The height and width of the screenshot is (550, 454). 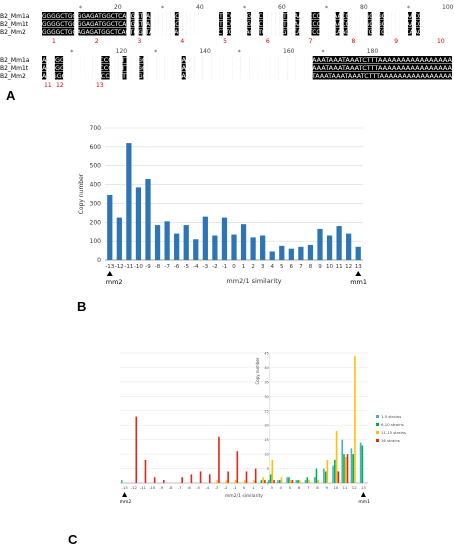 What do you see at coordinates (226, 487) in the screenshot?
I see `x-tick-label: -2` at bounding box center [226, 487].